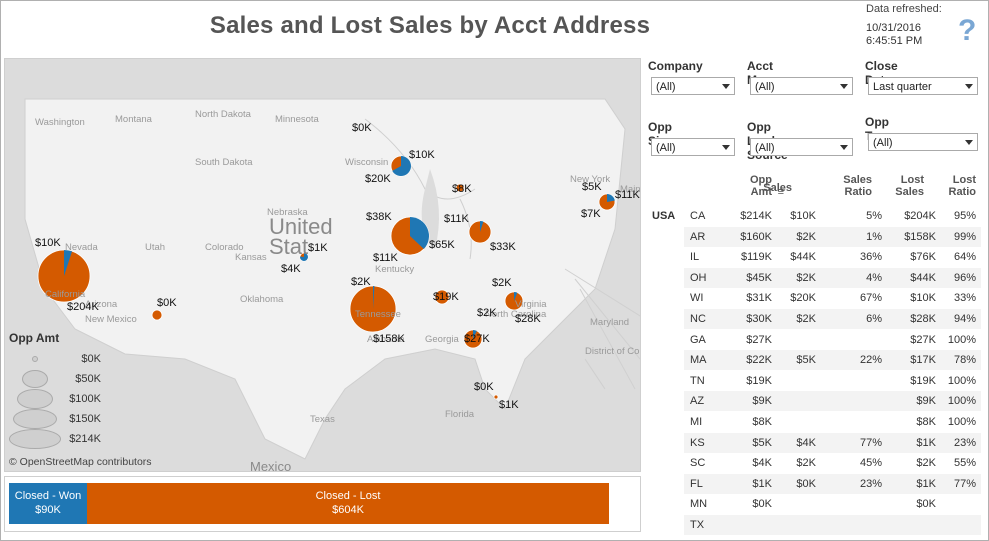  Describe the element at coordinates (967, 30) in the screenshot. I see `help-question-icon: ?` at that location.